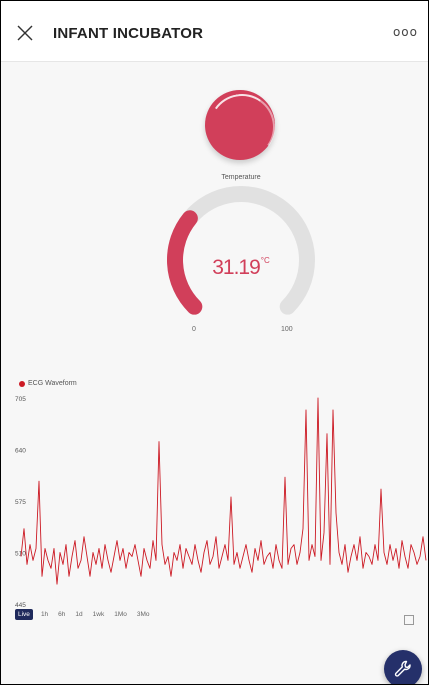 This screenshot has height=685, width=429. I want to click on expand-icon, so click(409, 620).